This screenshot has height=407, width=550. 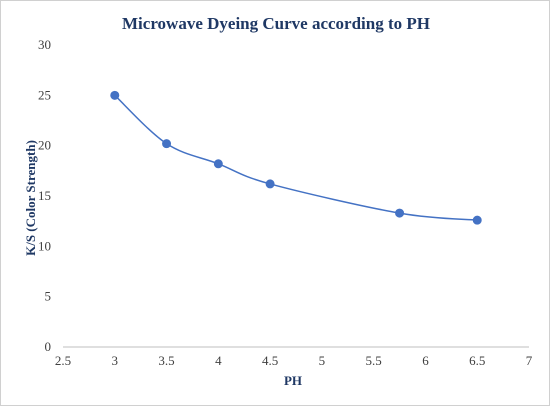 What do you see at coordinates (115, 360) in the screenshot?
I see `x-tick-label: 3` at bounding box center [115, 360].